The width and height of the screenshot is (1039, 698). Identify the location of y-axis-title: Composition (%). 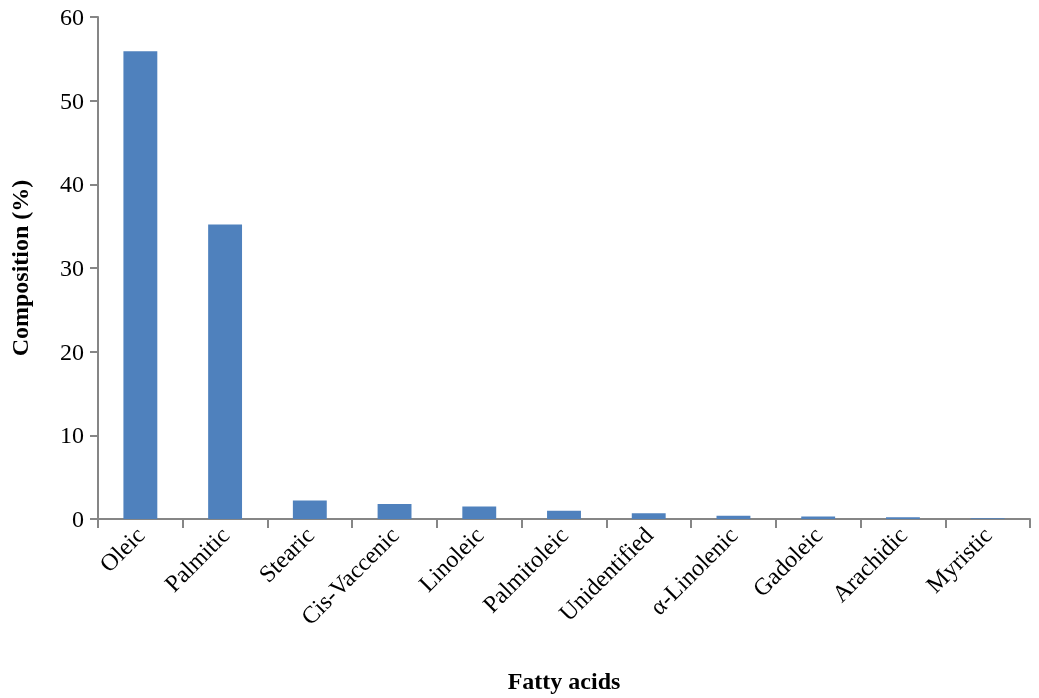
(20, 268).